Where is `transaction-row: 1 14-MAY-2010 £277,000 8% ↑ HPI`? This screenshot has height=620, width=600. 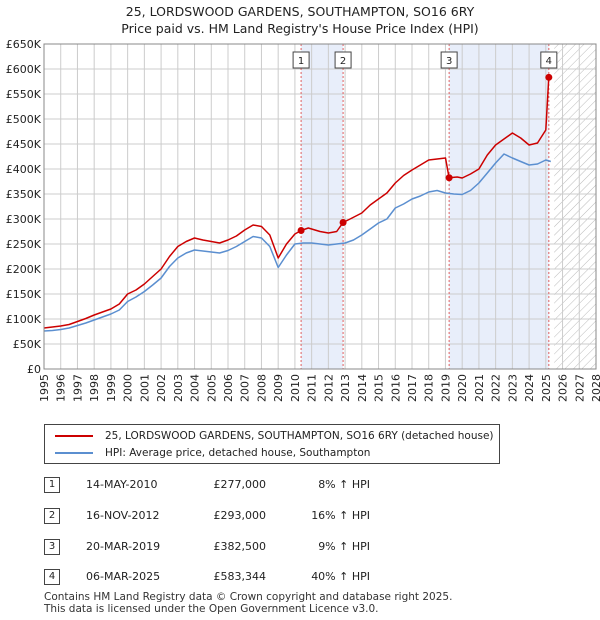 transaction-row: 1 14-MAY-2010 £277,000 8% ↑ HPI is located at coordinates (300, 487).